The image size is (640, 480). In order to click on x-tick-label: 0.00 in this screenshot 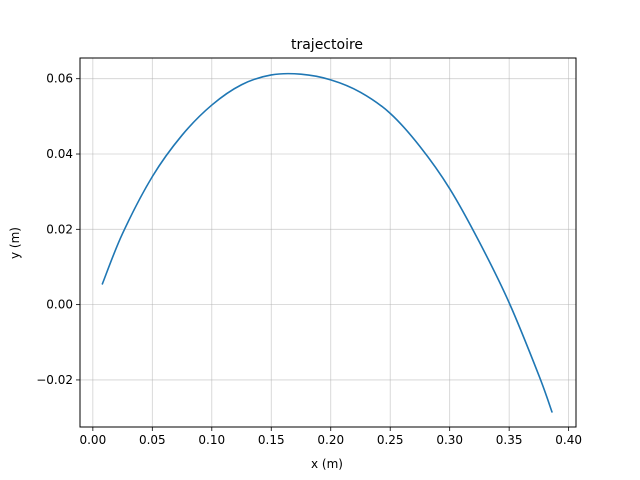, I will do `click(92, 440)`.